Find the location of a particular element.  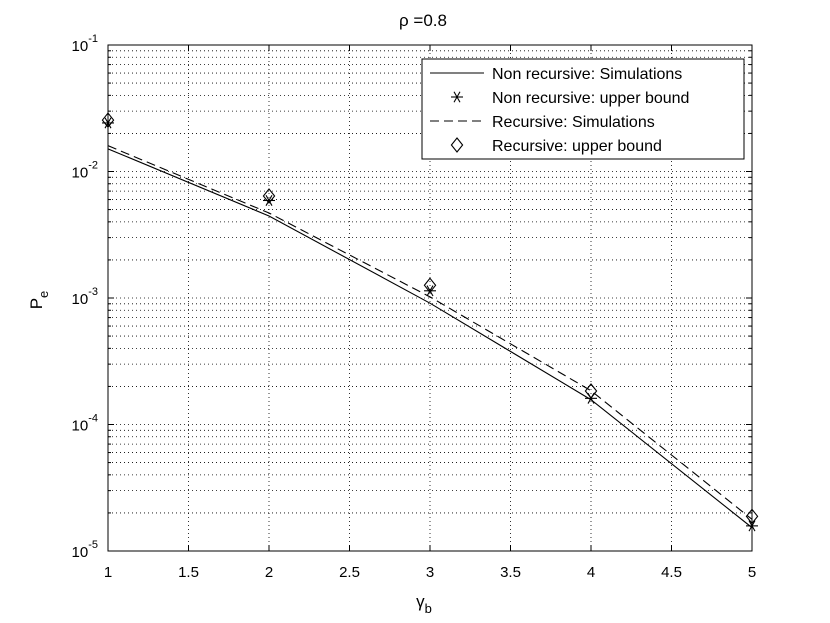

y-axis-title: Pe is located at coordinates (39, 300).